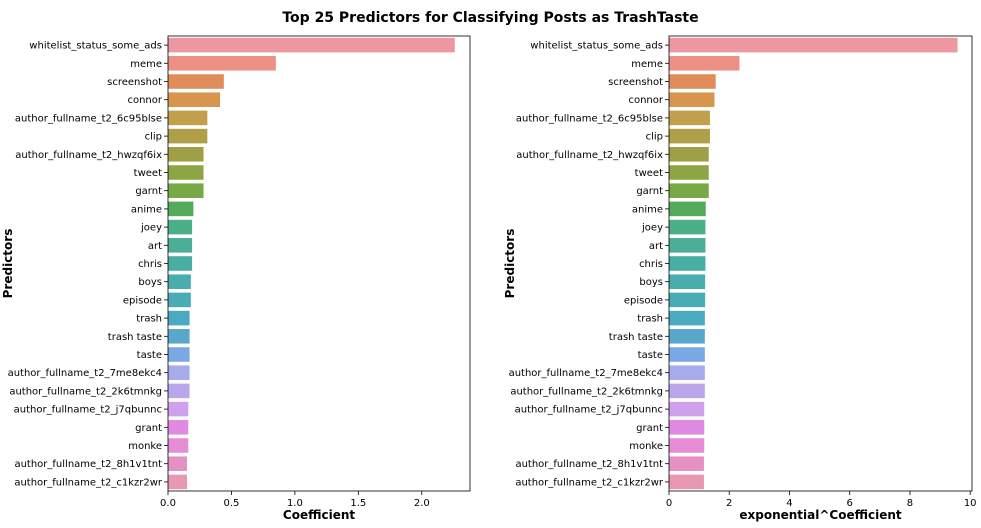  I want to click on exp-ytick-label: author_fullname_t2_8h1v1tnt, so click(589, 464).